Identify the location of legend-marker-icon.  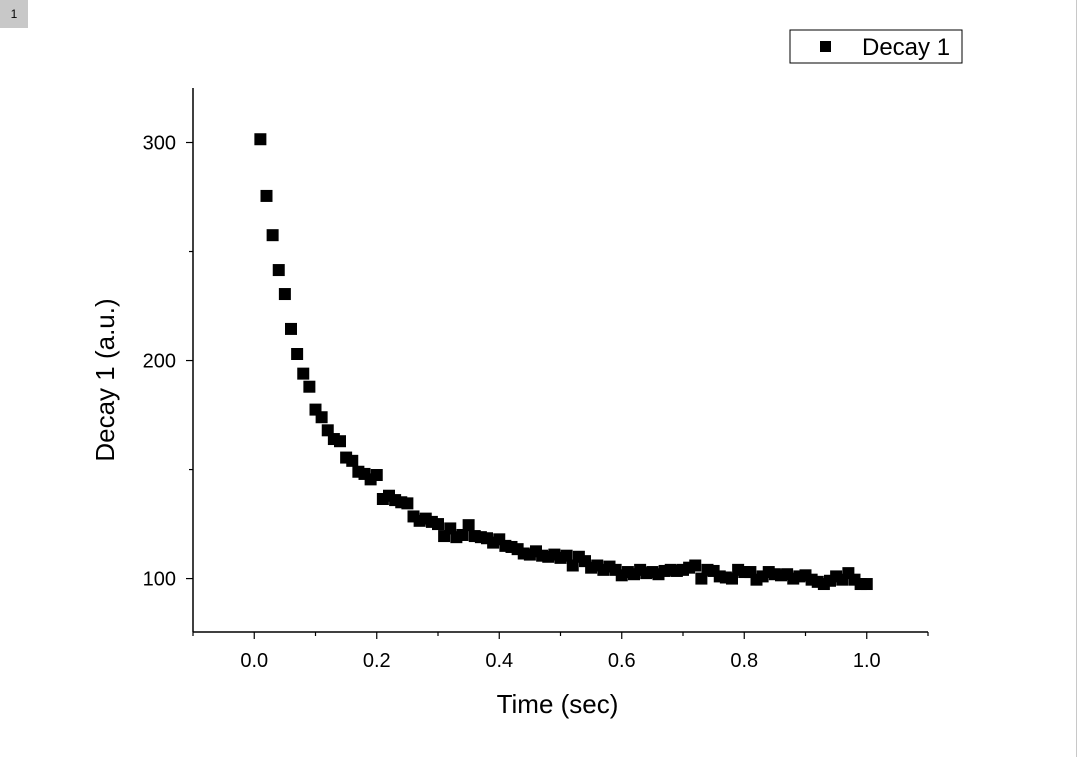
(825, 46).